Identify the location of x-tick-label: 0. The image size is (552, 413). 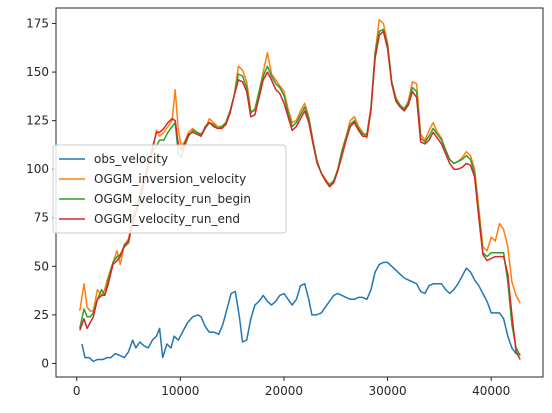
(77, 391).